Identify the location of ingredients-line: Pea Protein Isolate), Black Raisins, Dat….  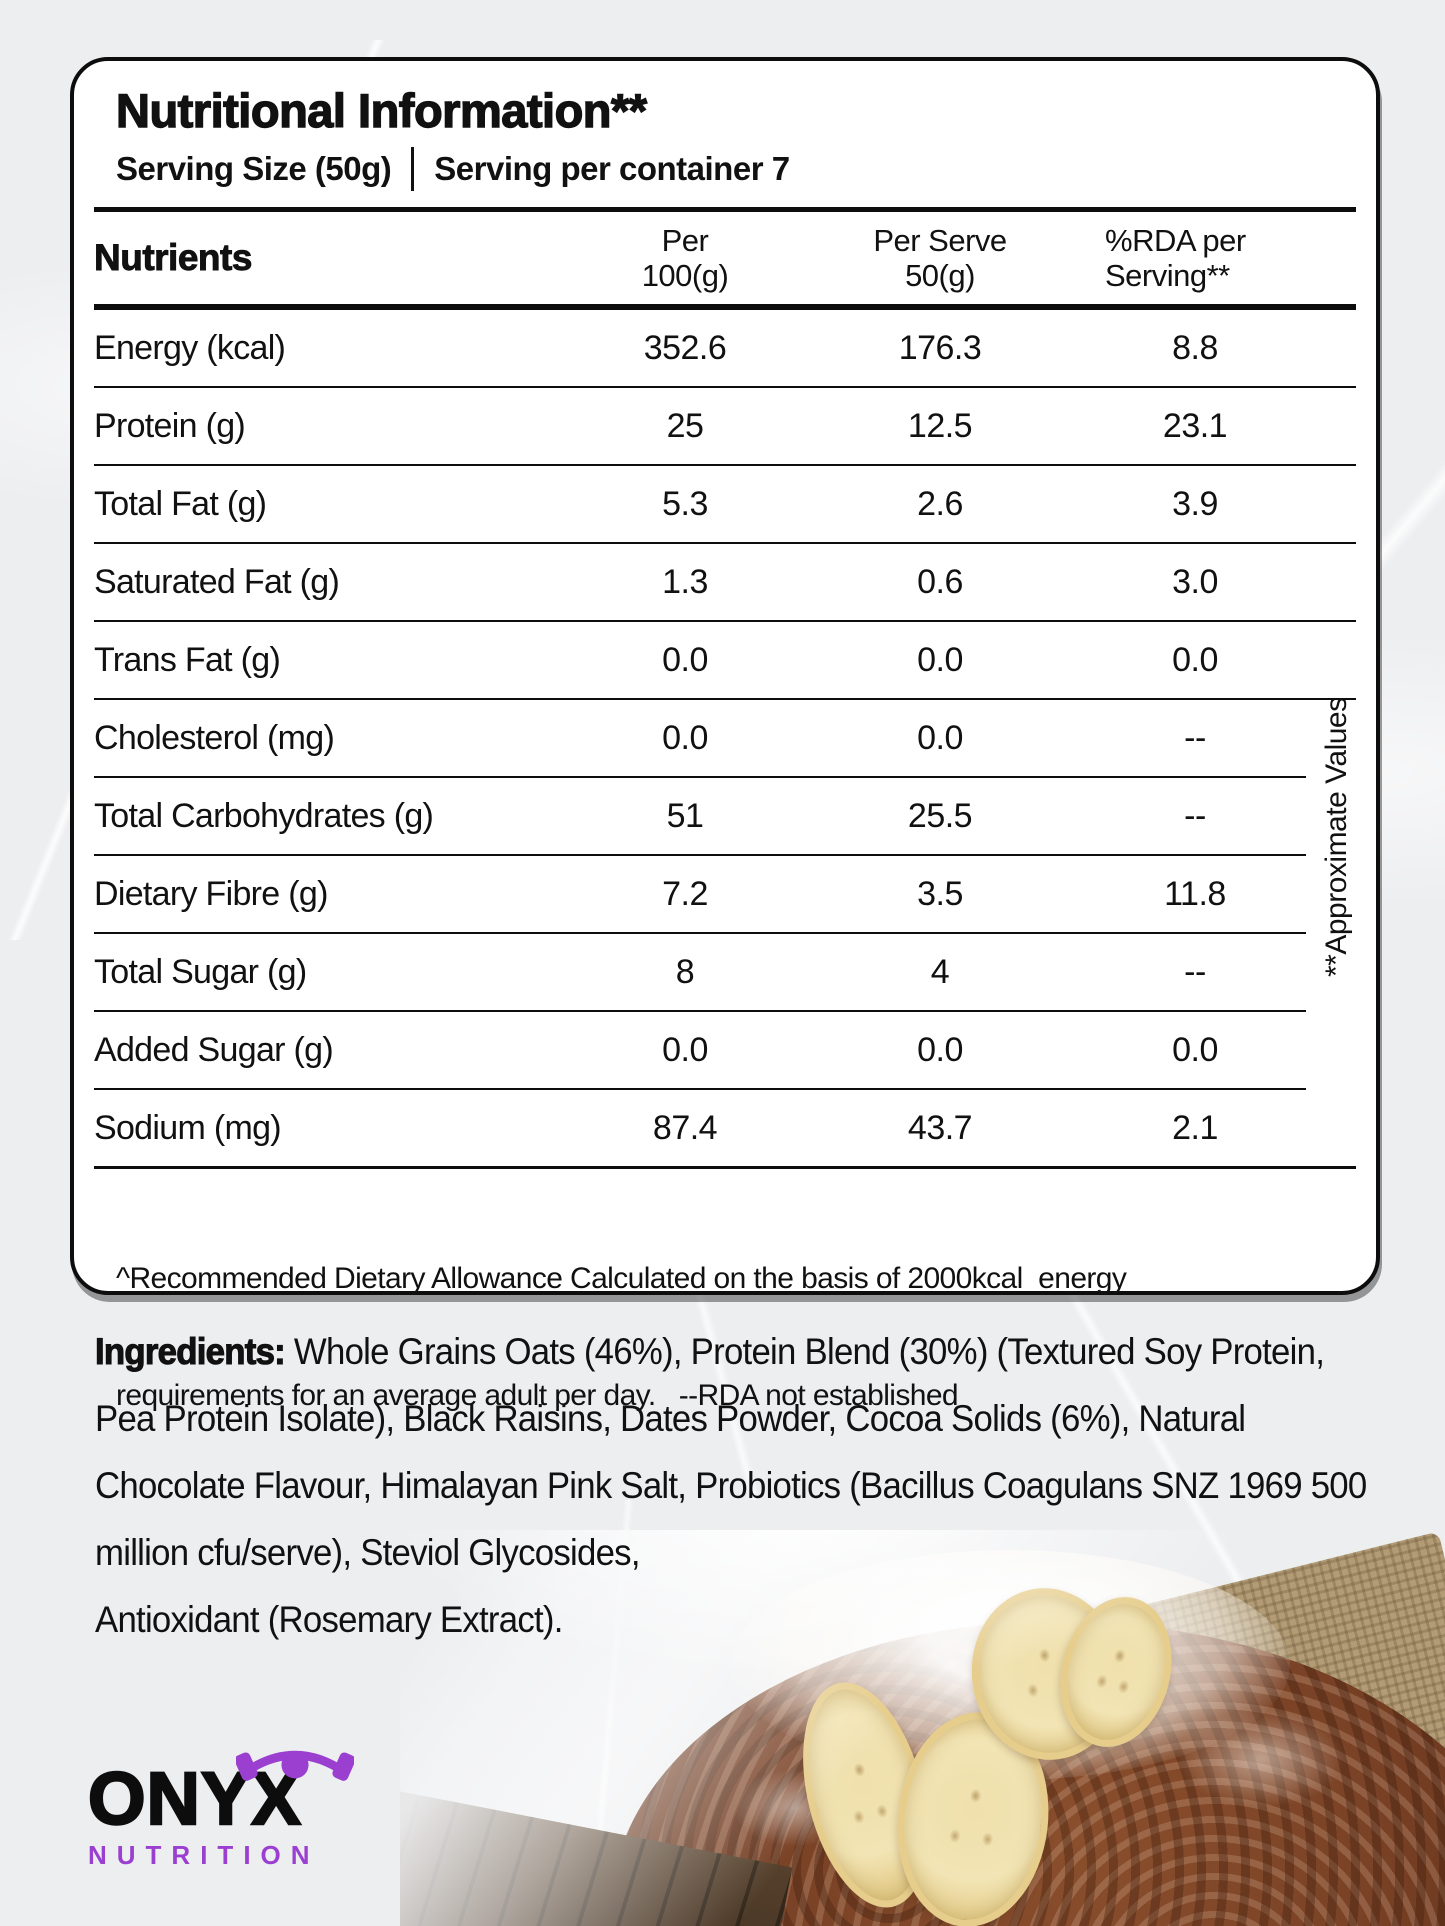
(670, 1418).